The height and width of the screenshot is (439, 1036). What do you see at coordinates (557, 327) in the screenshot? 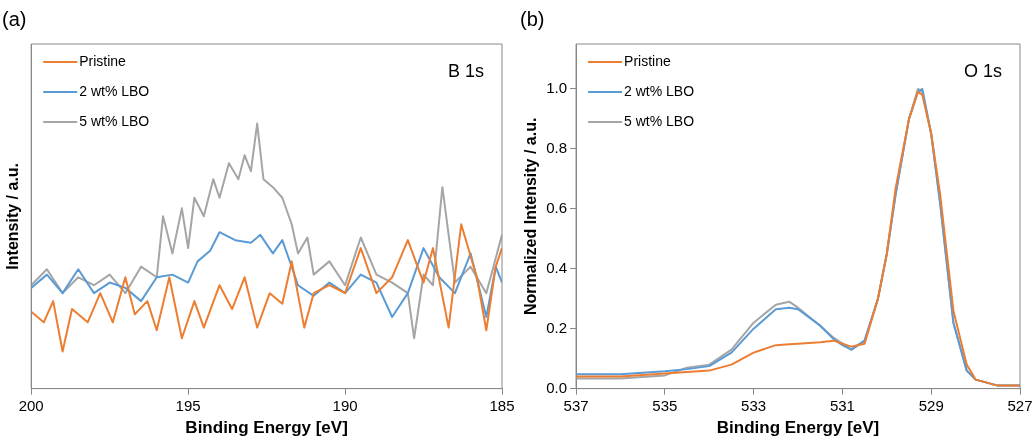
I see `y-tick-label: 0.2` at bounding box center [557, 327].